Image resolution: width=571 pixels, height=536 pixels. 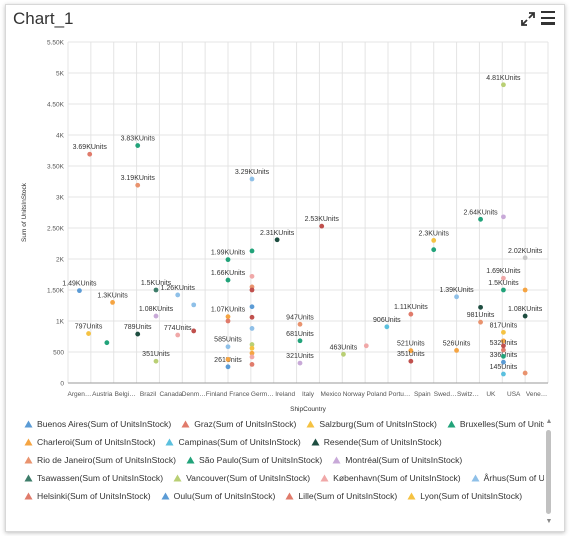 I want to click on legend-label: Charleroi(Sum of UnitsInStock), so click(x=96, y=442).